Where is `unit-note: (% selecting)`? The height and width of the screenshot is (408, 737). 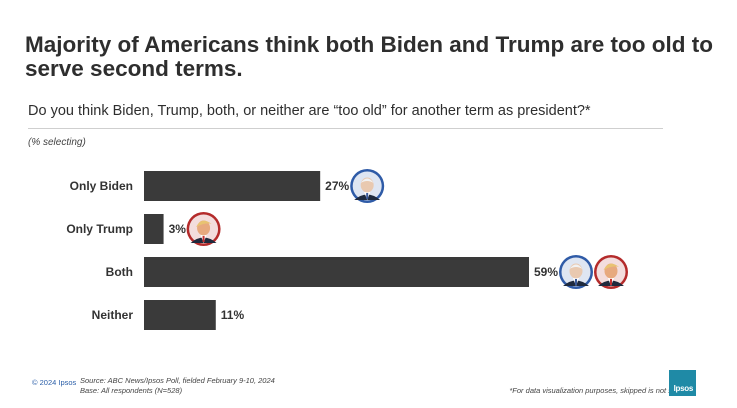 unit-note: (% selecting) is located at coordinates (57, 142).